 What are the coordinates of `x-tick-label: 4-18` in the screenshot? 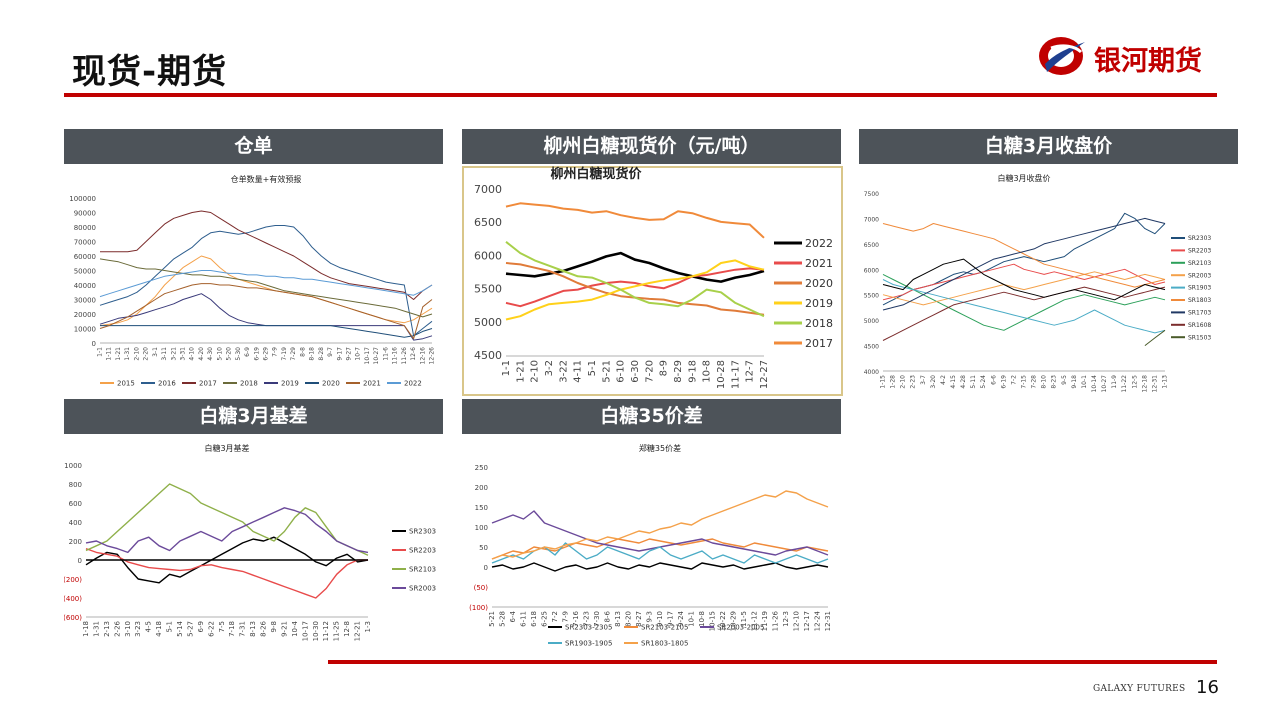 It's located at (159, 629).